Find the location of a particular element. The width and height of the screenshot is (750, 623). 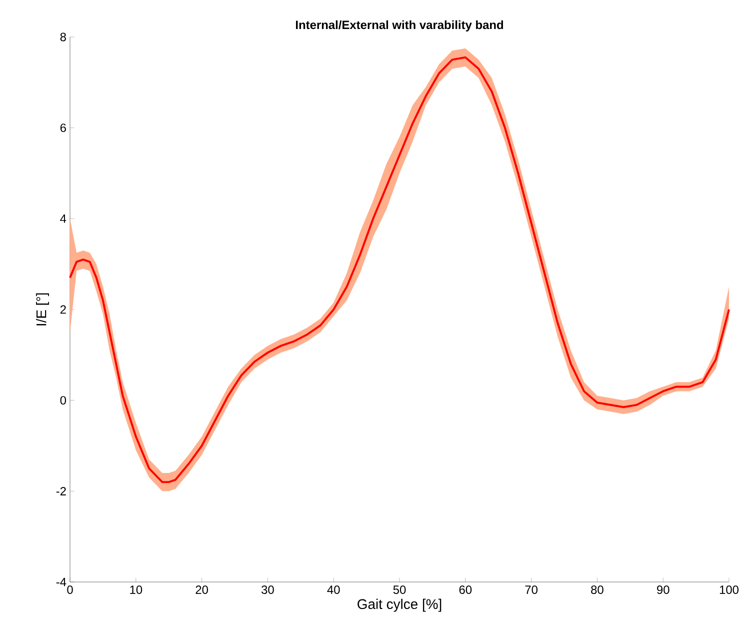

chart-title: Internal/External with varability band is located at coordinates (400, 26).